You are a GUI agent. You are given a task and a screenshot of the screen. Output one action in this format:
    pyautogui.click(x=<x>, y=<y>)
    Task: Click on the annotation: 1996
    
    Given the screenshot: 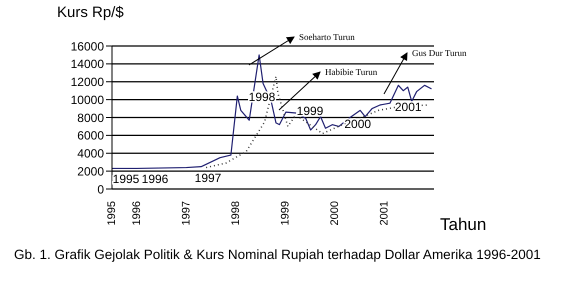 What is the action you would take?
    pyautogui.click(x=155, y=179)
    